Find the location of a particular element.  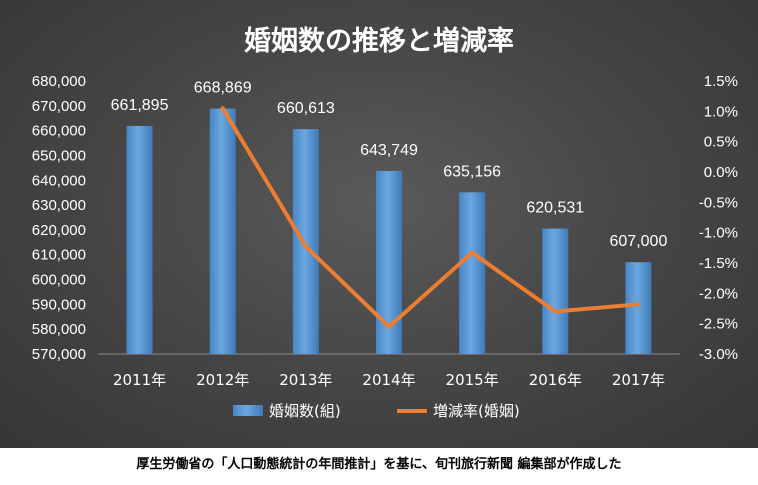

left-axis-tick-label: 680,000 is located at coordinates (59, 81).